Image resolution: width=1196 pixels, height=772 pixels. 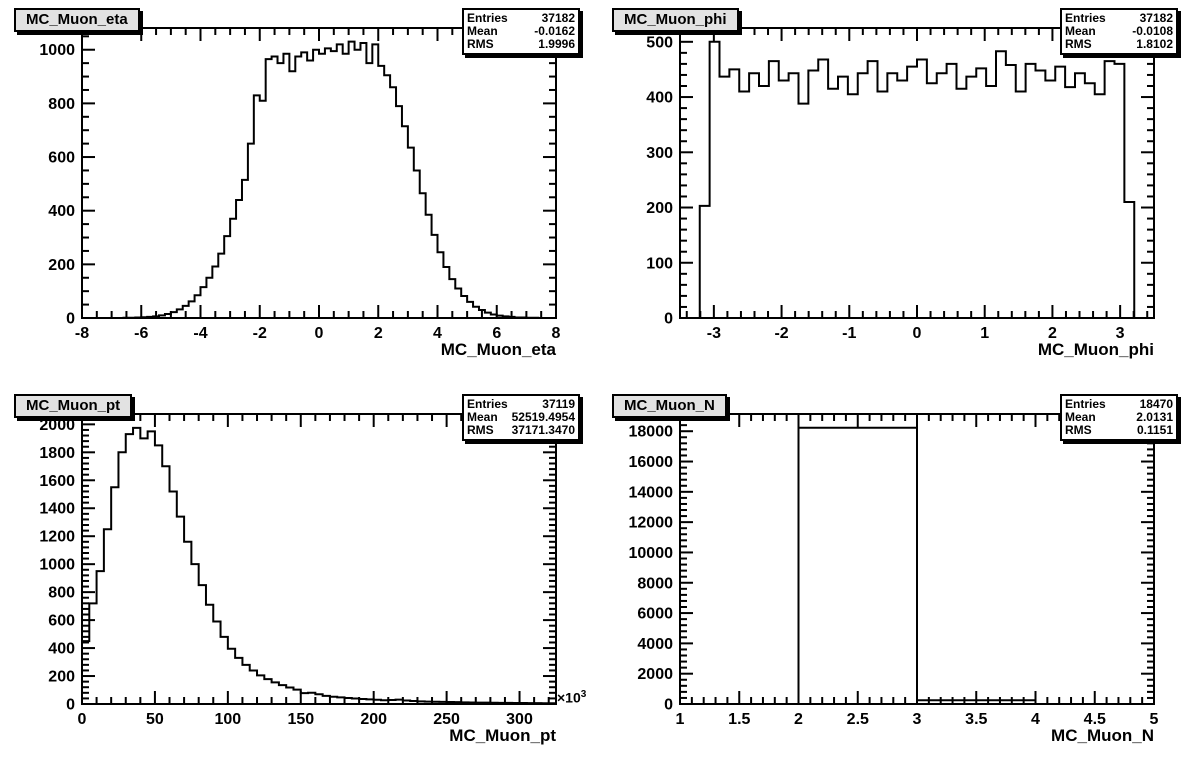 I want to click on histogram-title-box: MC_Muon_pt, so click(x=73, y=406).